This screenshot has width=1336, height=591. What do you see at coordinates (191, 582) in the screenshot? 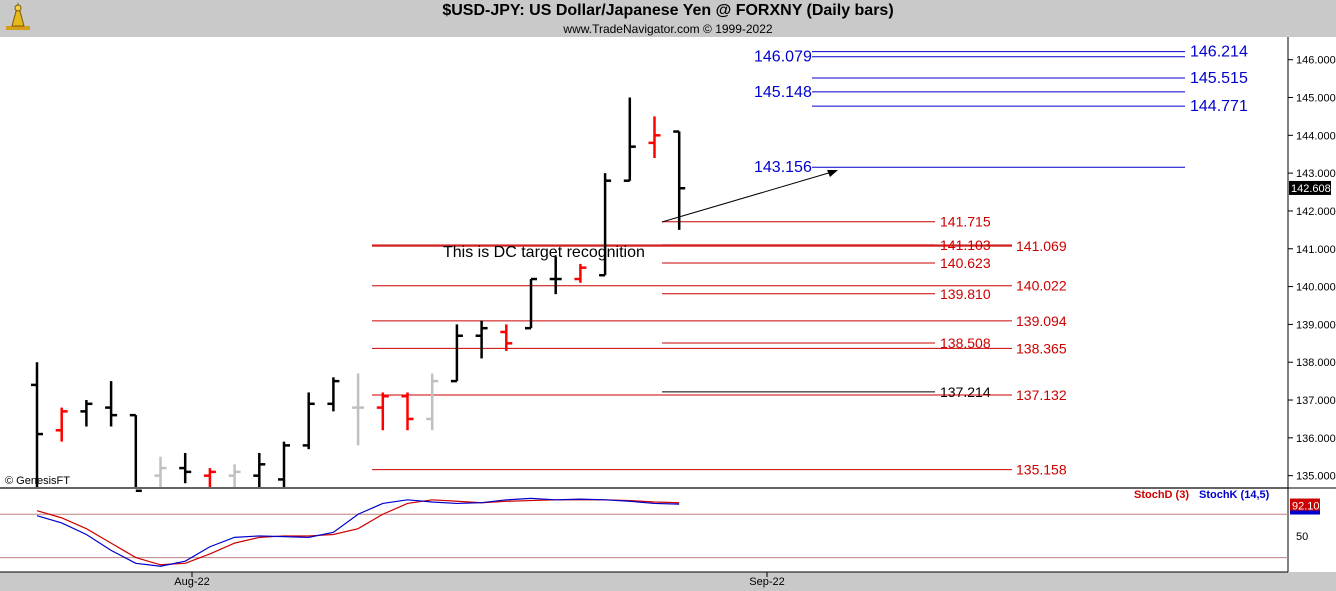
I see `date-tick-label: Aug-22` at bounding box center [191, 582].